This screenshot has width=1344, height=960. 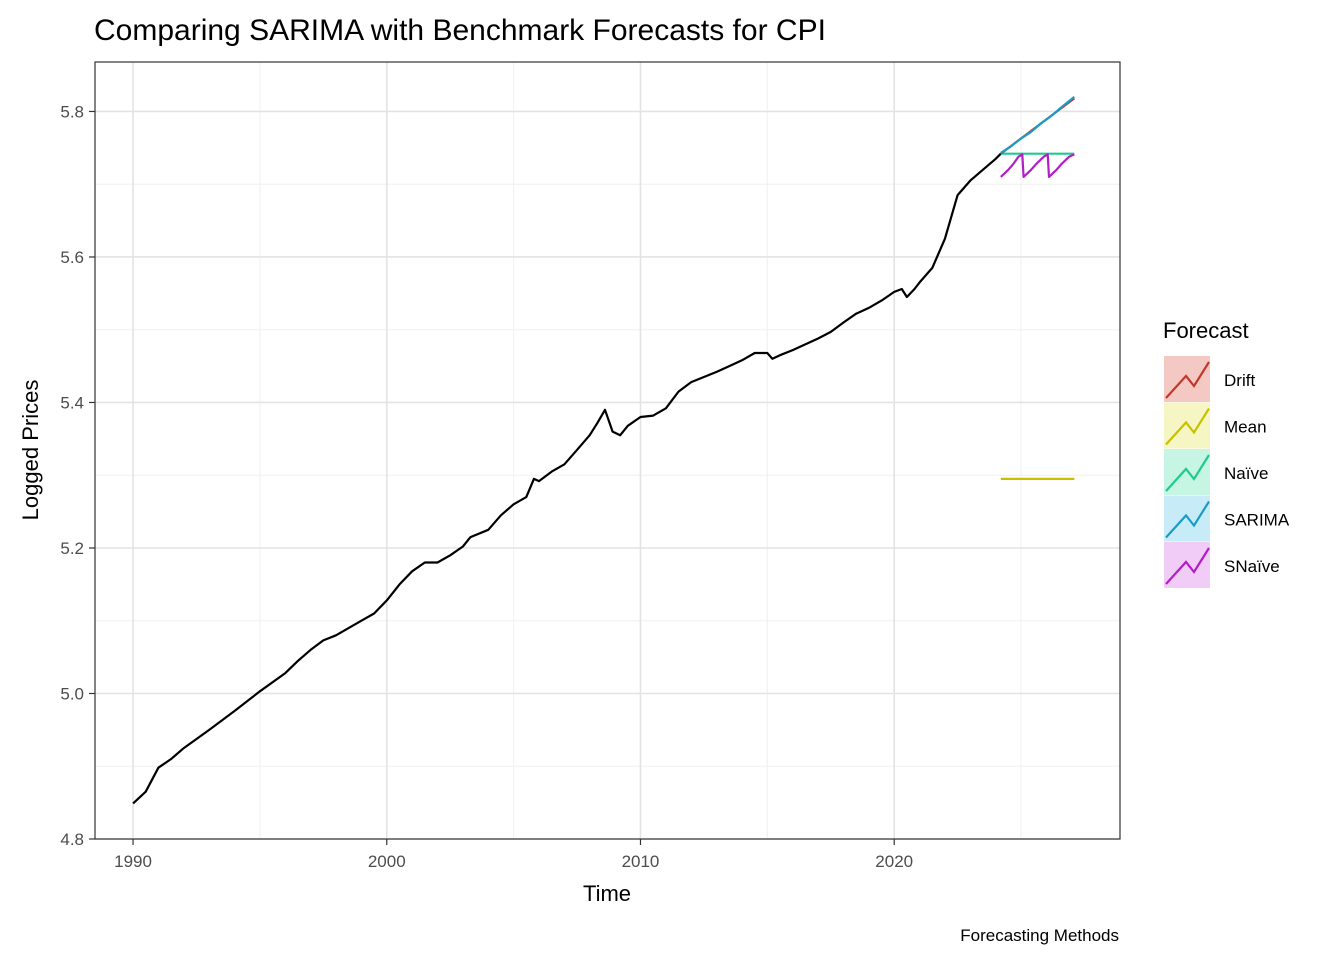 What do you see at coordinates (72, 402) in the screenshot?
I see `y-tick-label: 5.4` at bounding box center [72, 402].